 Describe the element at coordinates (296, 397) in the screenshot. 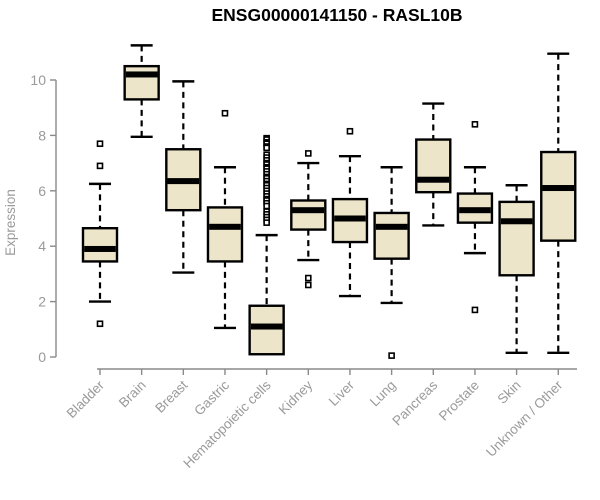

I see `x-tick-label-kidney: Kidney` at that location.